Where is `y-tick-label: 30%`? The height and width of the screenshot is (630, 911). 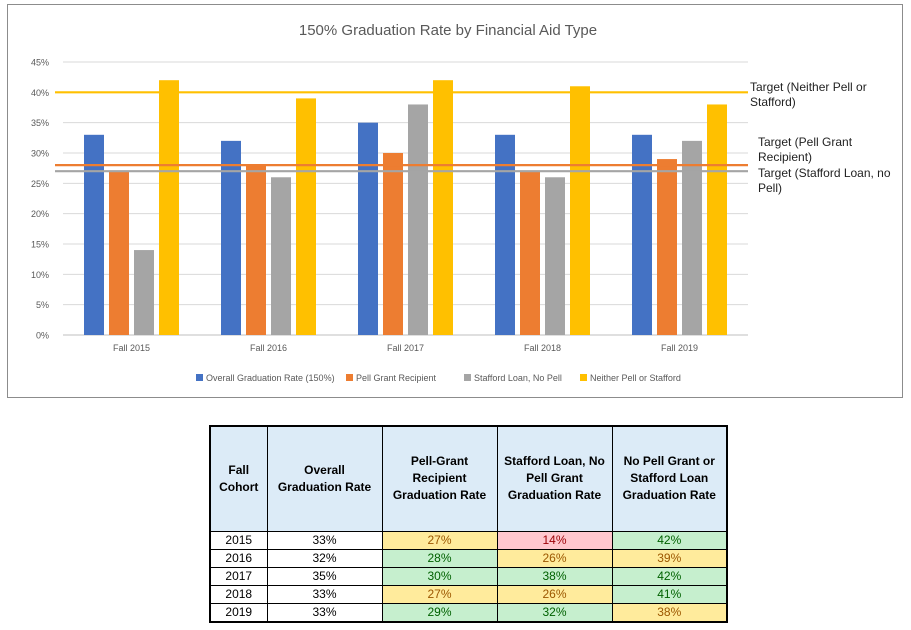 y-tick-label: 30% is located at coordinates (40, 154).